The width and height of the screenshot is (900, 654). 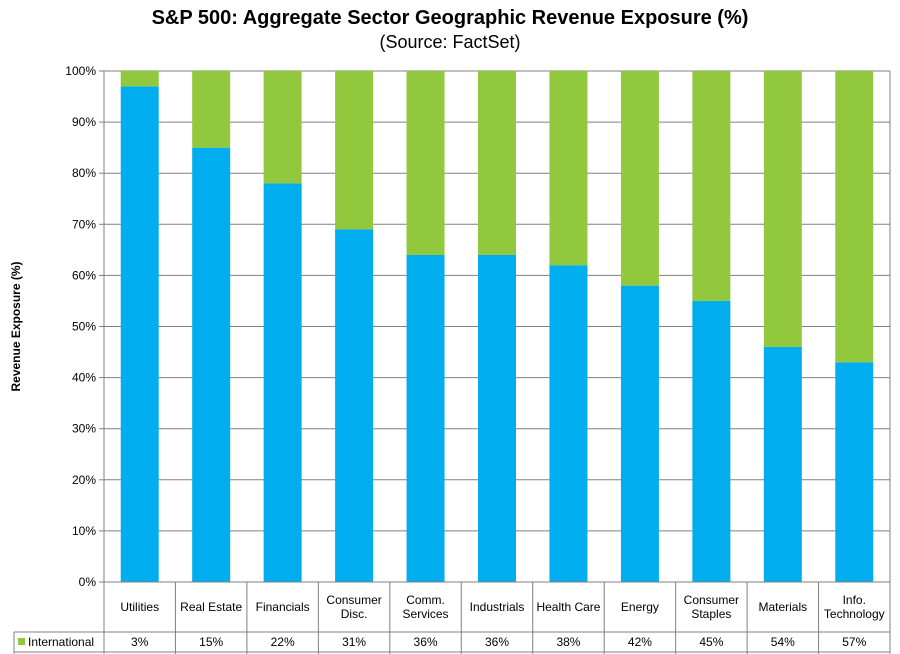 What do you see at coordinates (88, 582) in the screenshot?
I see `y-tick-label: 0%` at bounding box center [88, 582].